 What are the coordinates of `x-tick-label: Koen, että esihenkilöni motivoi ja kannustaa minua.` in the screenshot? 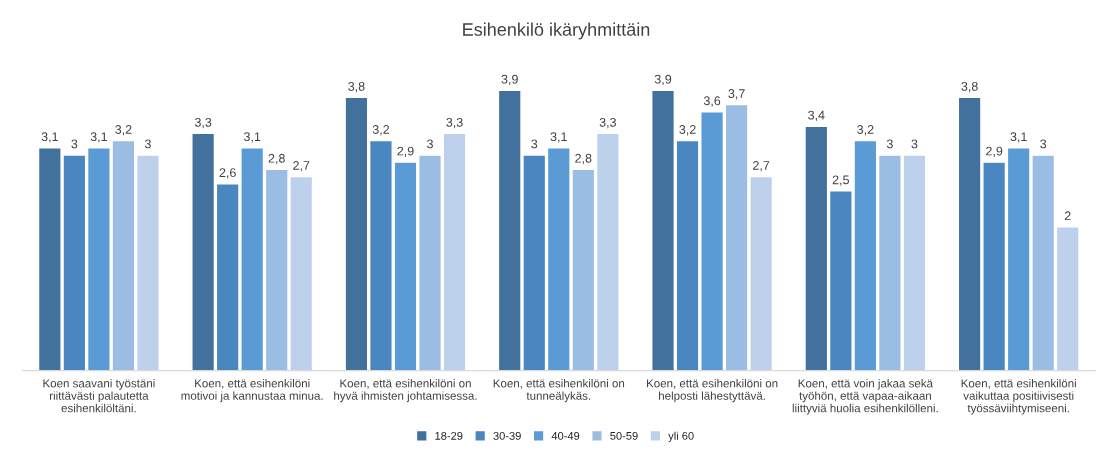 It's located at (252, 390).